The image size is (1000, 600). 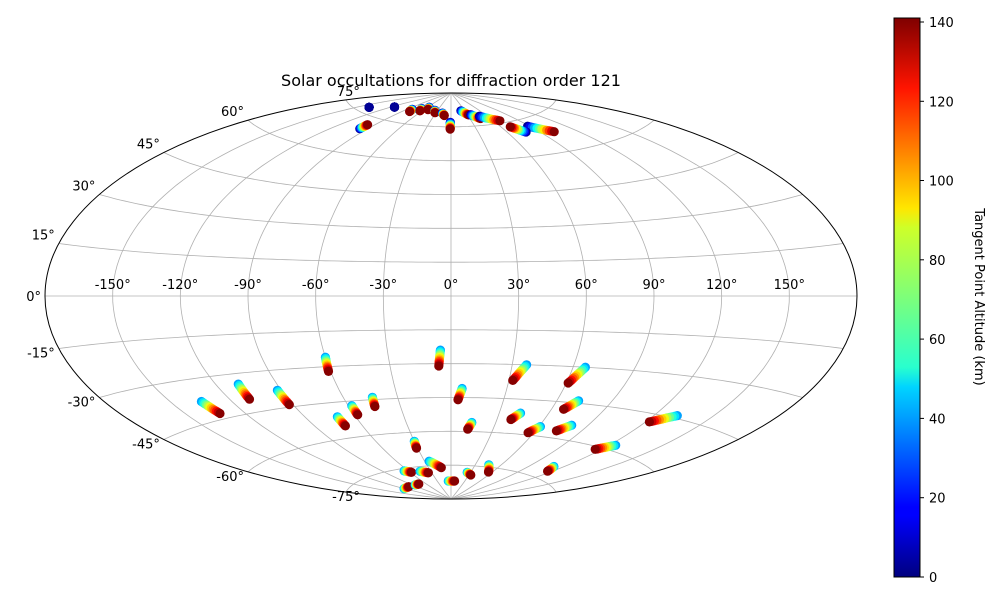 I want to click on lon-tick-label: -120°, so click(x=180, y=285).